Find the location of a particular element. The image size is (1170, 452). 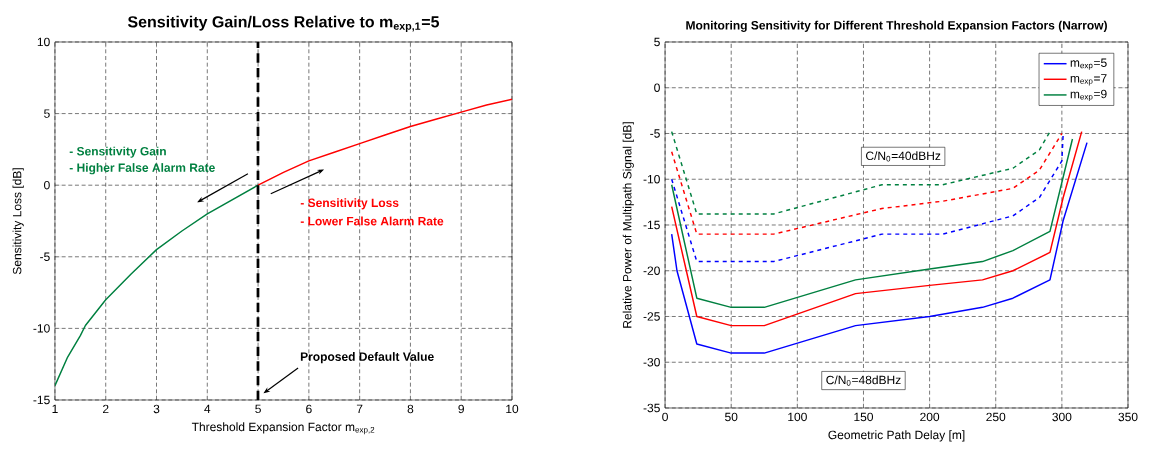

x-tick-label: 5 is located at coordinates (258, 409).